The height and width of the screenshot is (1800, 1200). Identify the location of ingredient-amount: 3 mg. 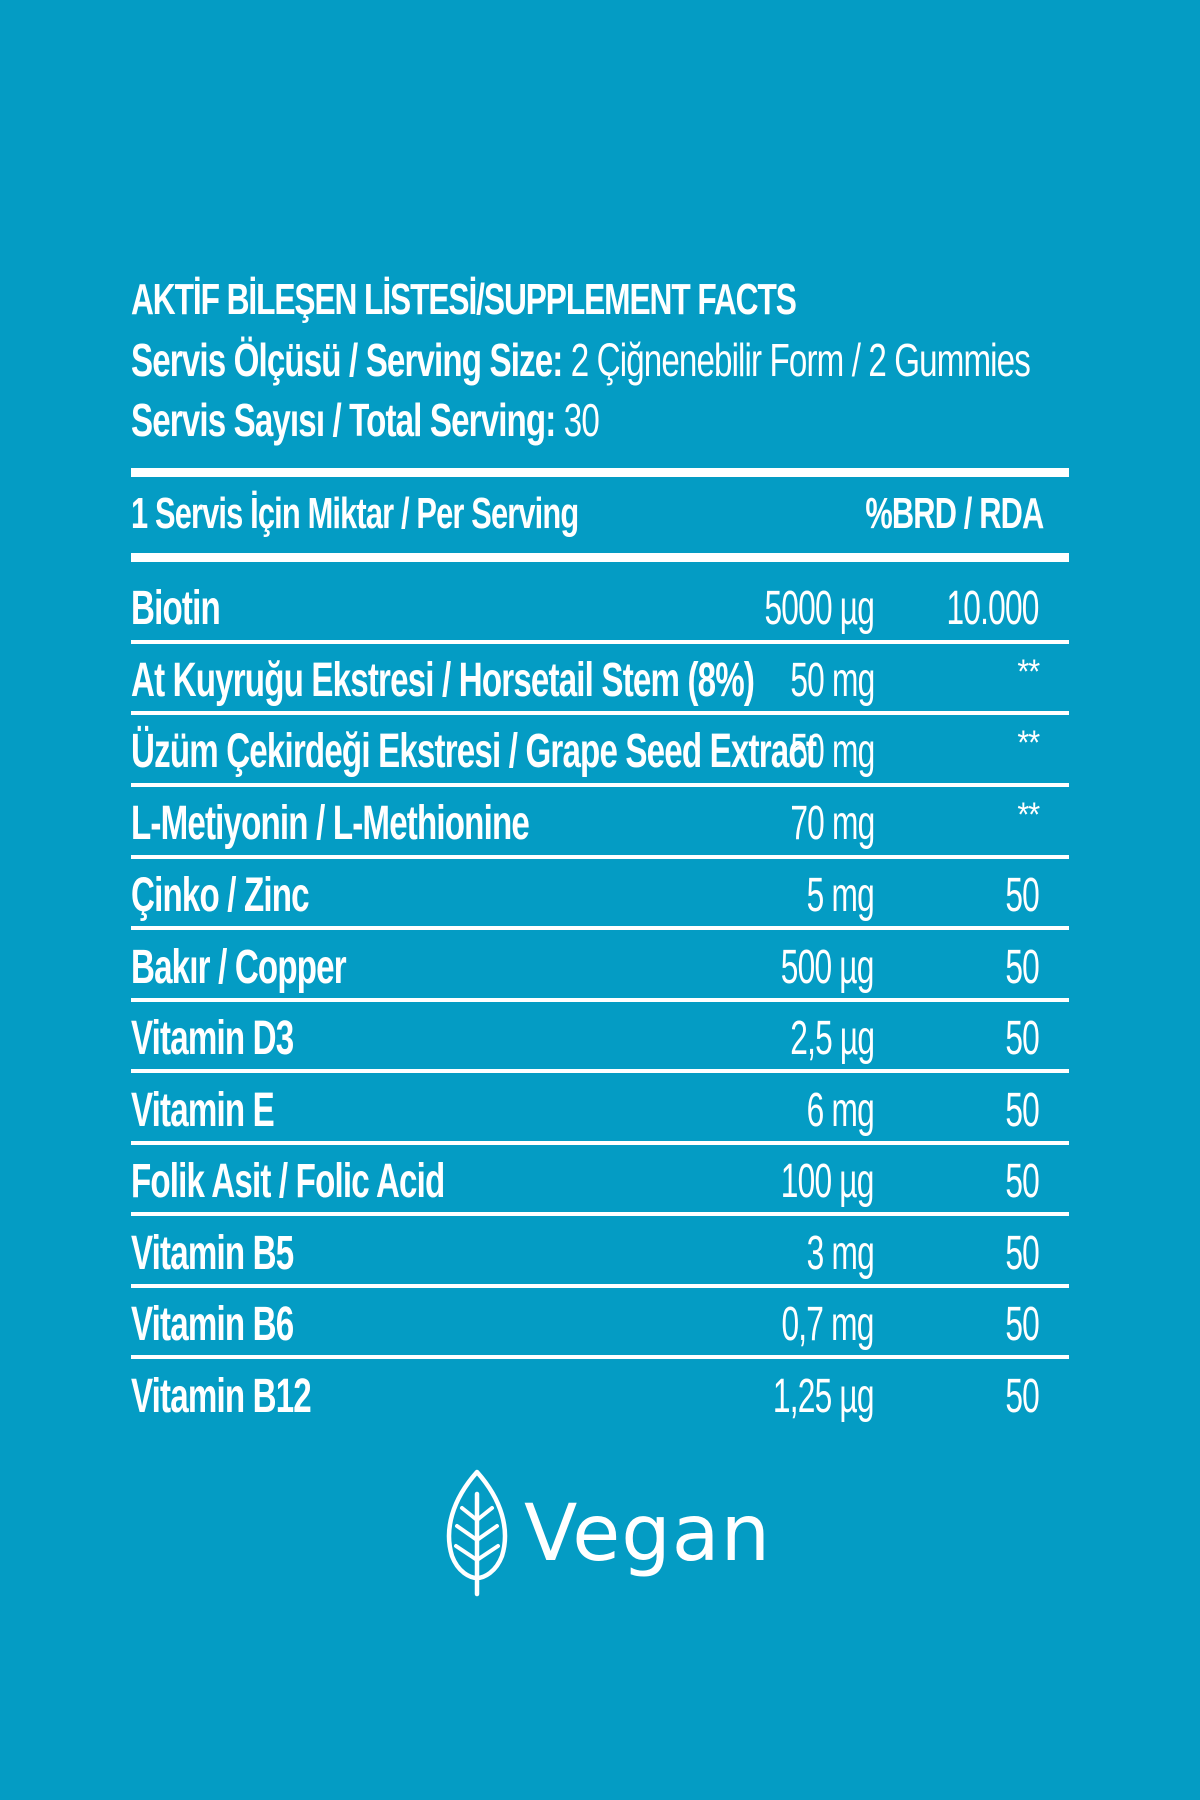
(840, 1253).